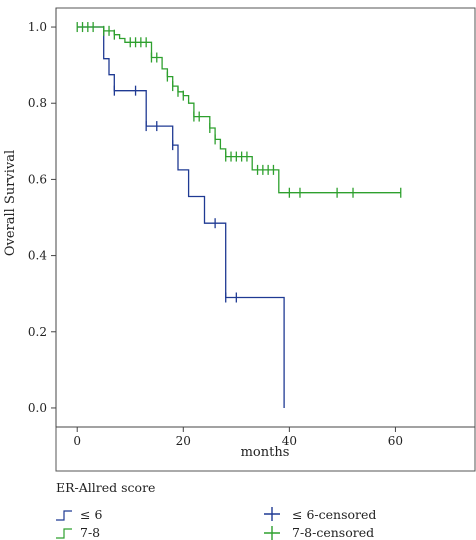 The image size is (476, 540). Describe the element at coordinates (334, 514) in the screenshot. I see `legend-label-le6-censored: ≤ 6-censored` at that location.